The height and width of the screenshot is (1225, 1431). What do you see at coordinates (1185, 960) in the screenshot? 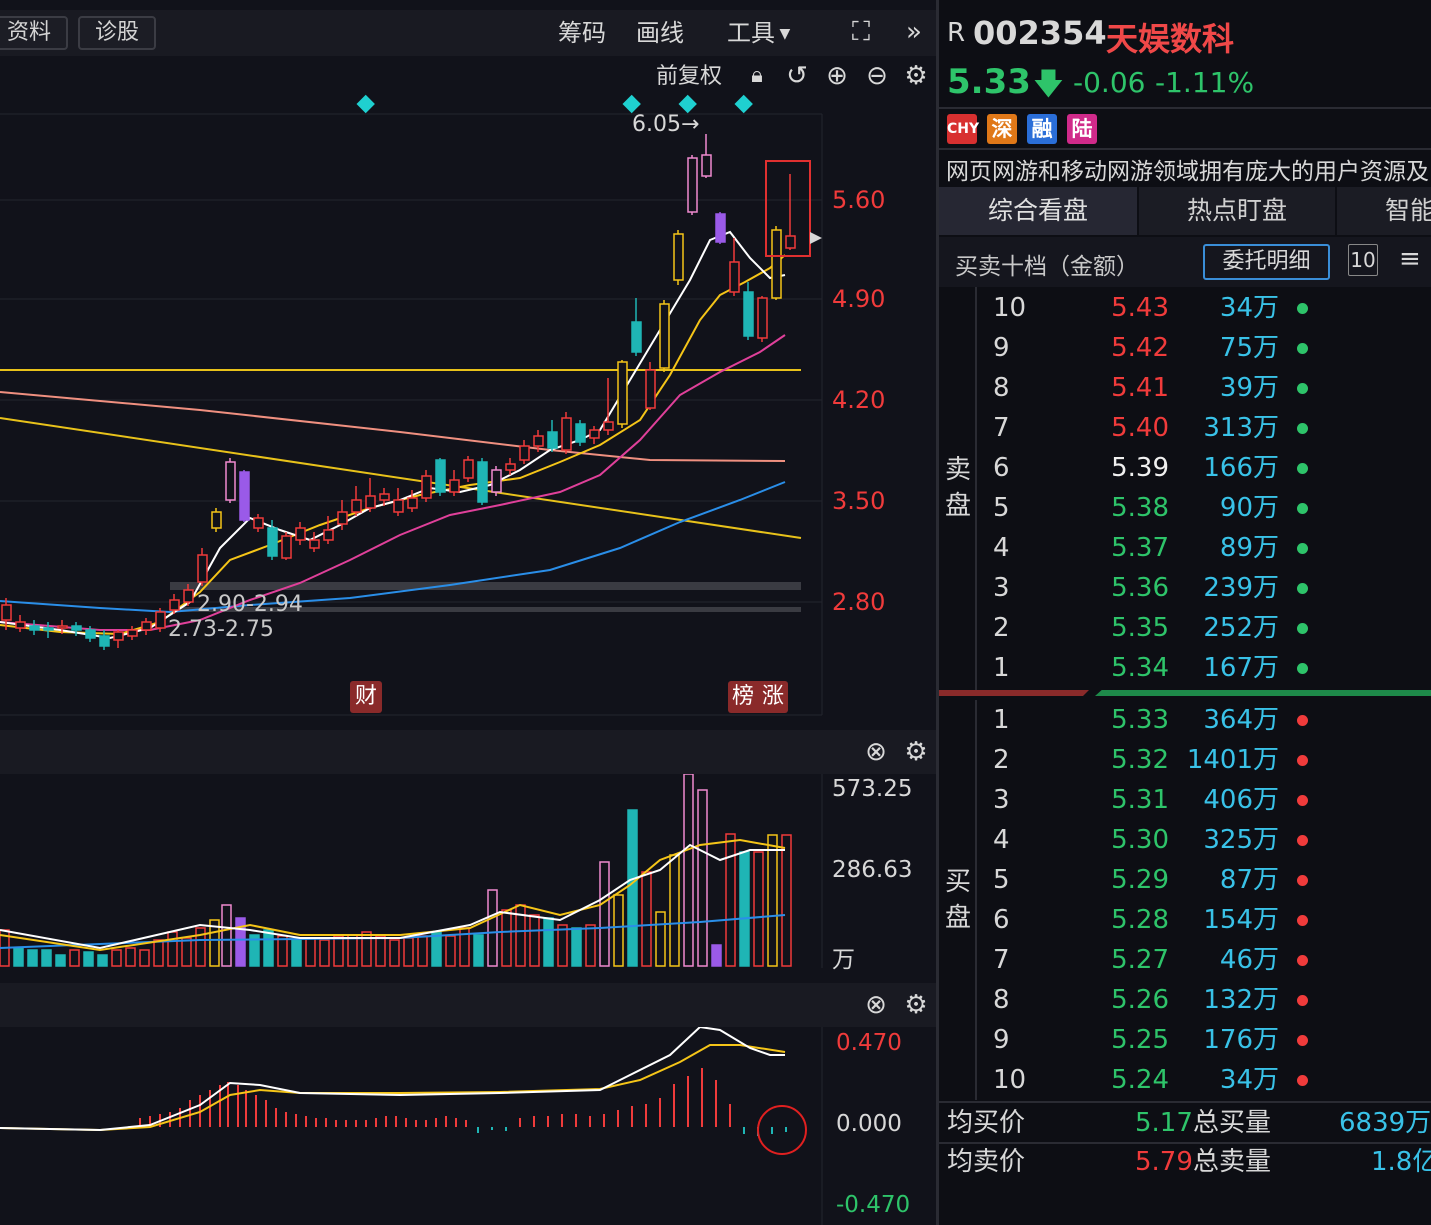
I see `buy-order-row: 7 5.27 46万` at bounding box center [1185, 960].